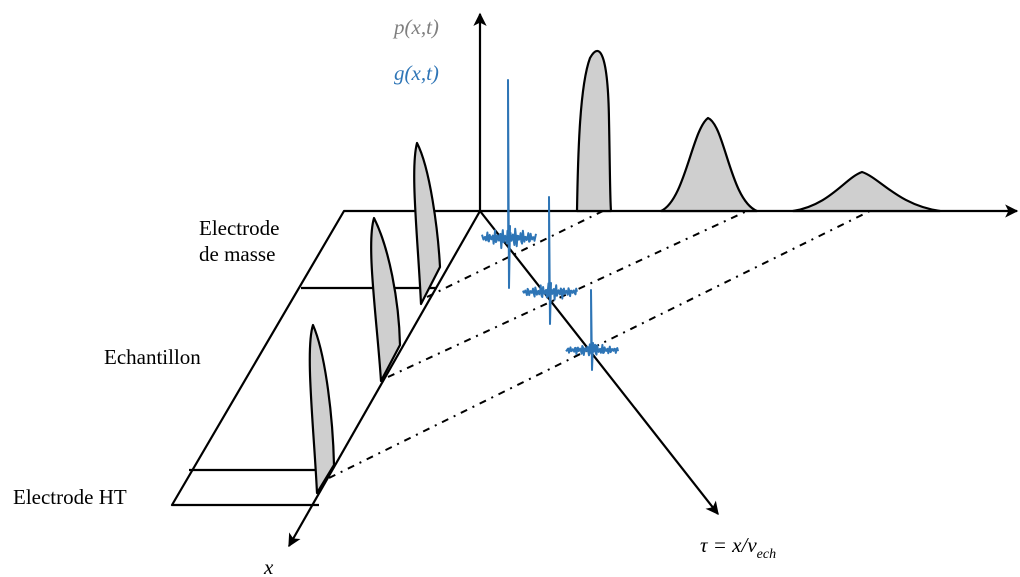  Describe the element at coordinates (728, 545) in the screenshot. I see `tau-axis-label-main: τ = x/v` at that location.